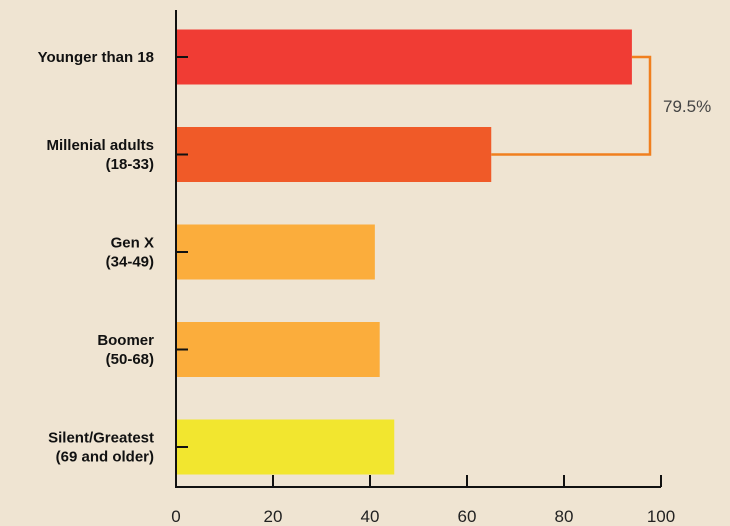 This screenshot has height=526, width=730. What do you see at coordinates (125, 340) in the screenshot?
I see `category-label: Boomer` at bounding box center [125, 340].